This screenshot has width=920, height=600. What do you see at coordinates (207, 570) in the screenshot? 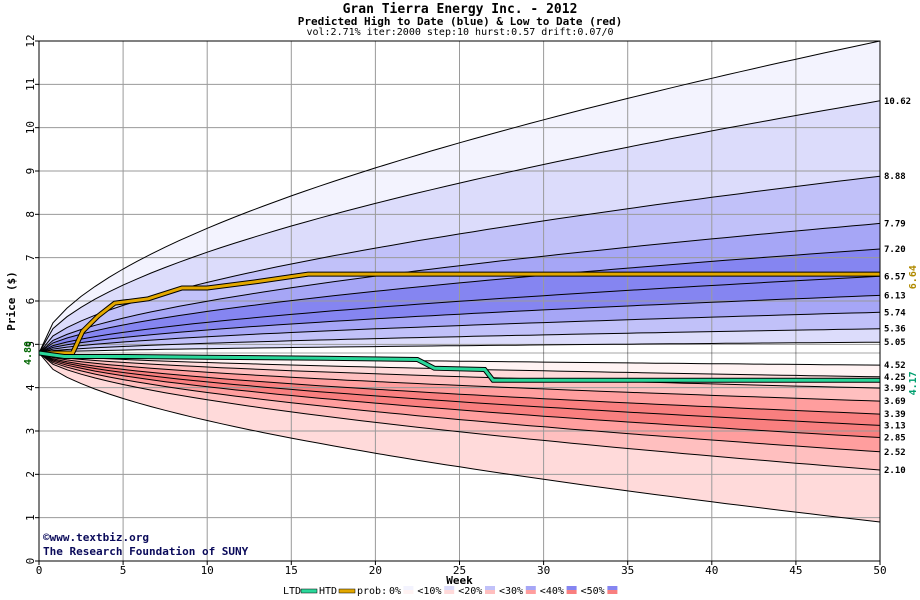
I see `x-tick-label: 10` at bounding box center [207, 570].